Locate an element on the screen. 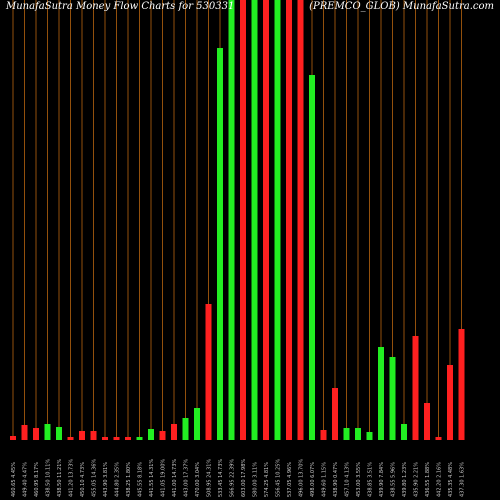 The width and height of the screenshot is (500, 500). x-tick-label: 498.00 6.07% is located at coordinates (313, 479).